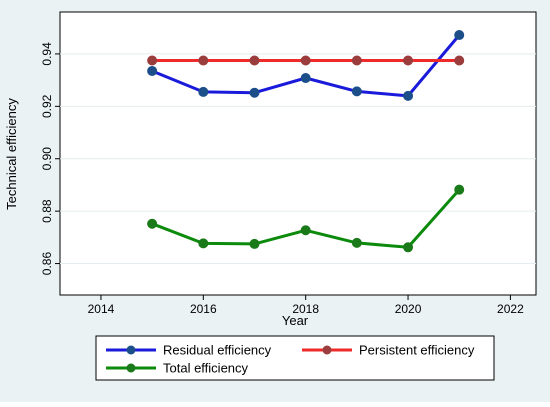 This screenshot has height=407, width=550. I want to click on x-tick-label: 2014, so click(101, 309).